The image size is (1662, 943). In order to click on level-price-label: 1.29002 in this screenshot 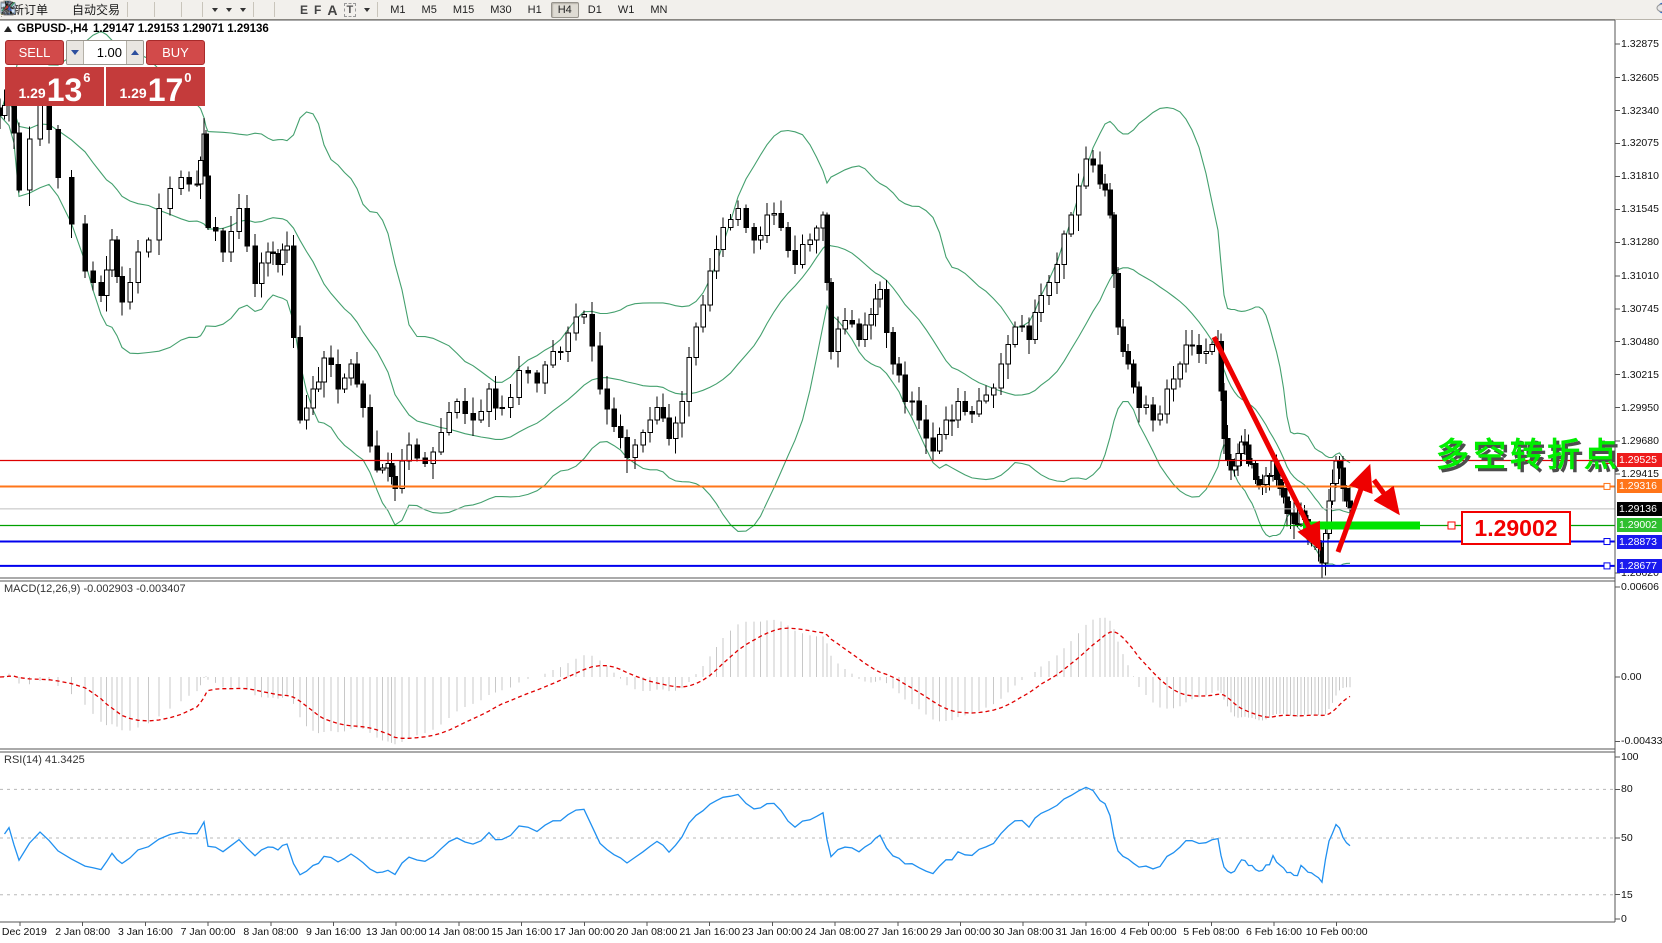, I will do `click(1516, 528)`.